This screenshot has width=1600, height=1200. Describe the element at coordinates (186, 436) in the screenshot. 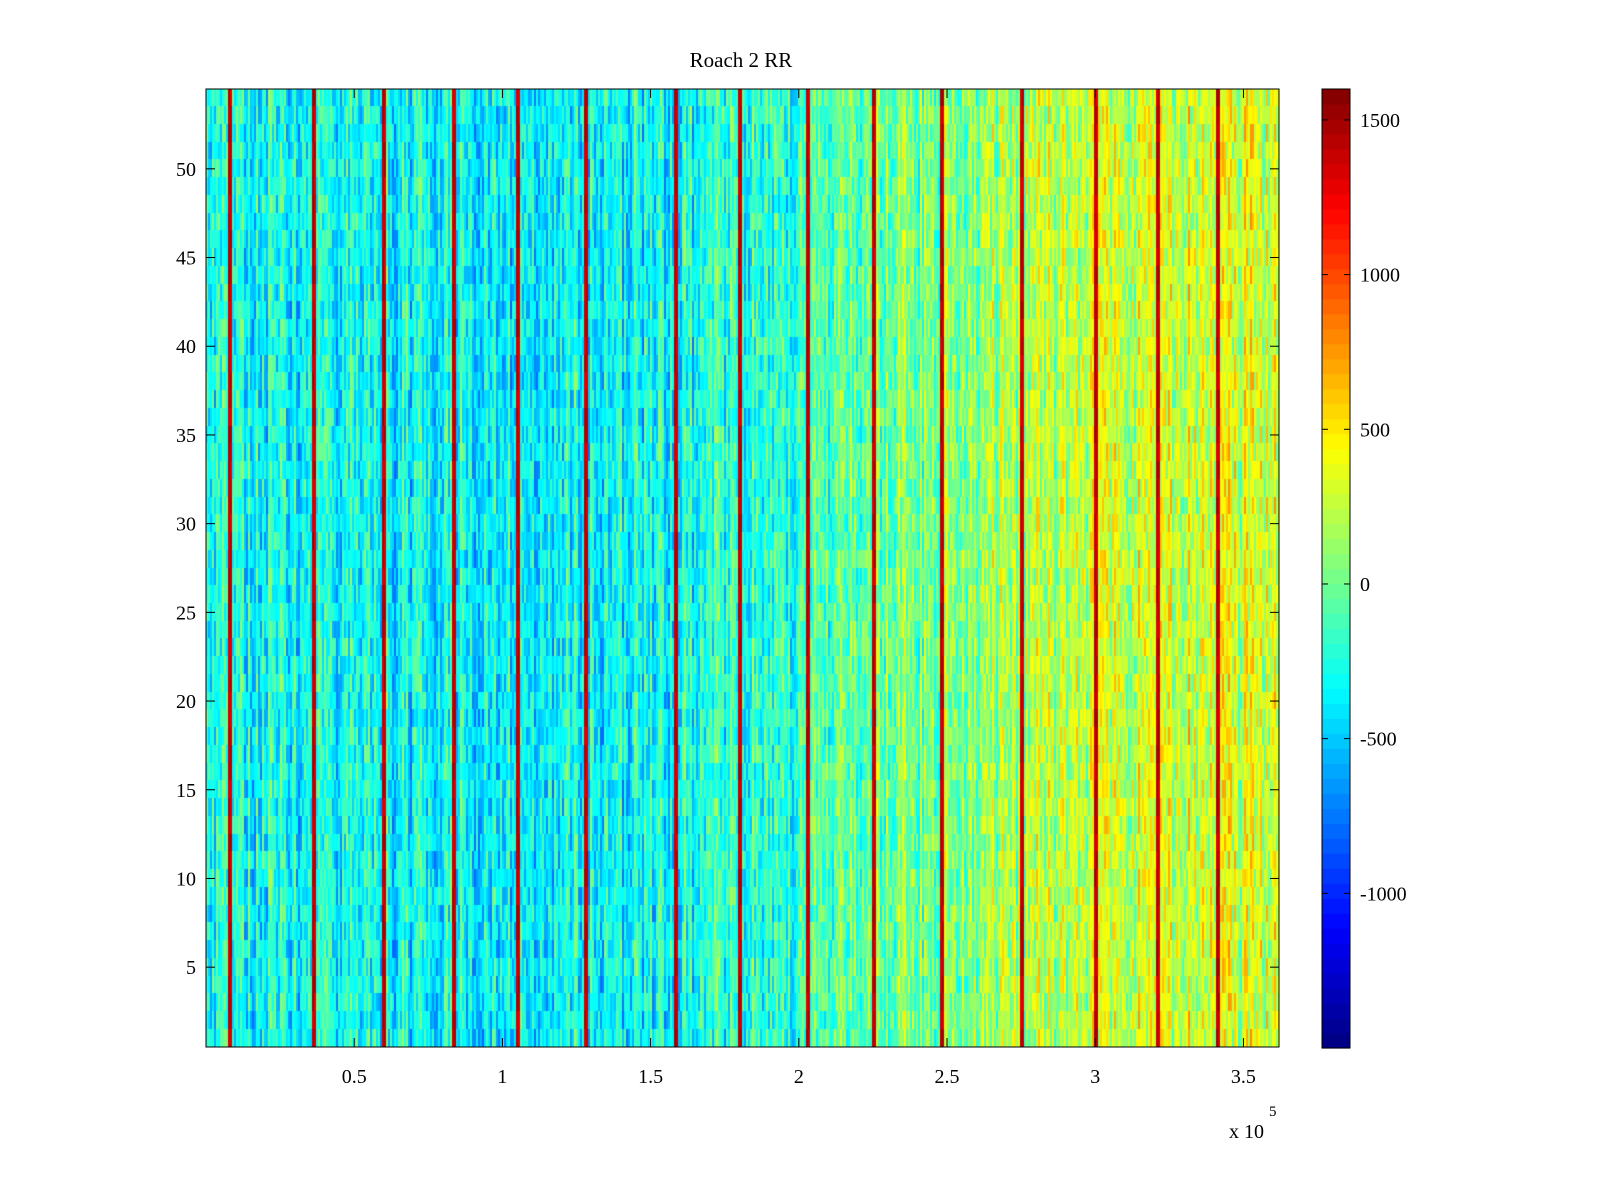

I see `y-tick-label: 35` at that location.